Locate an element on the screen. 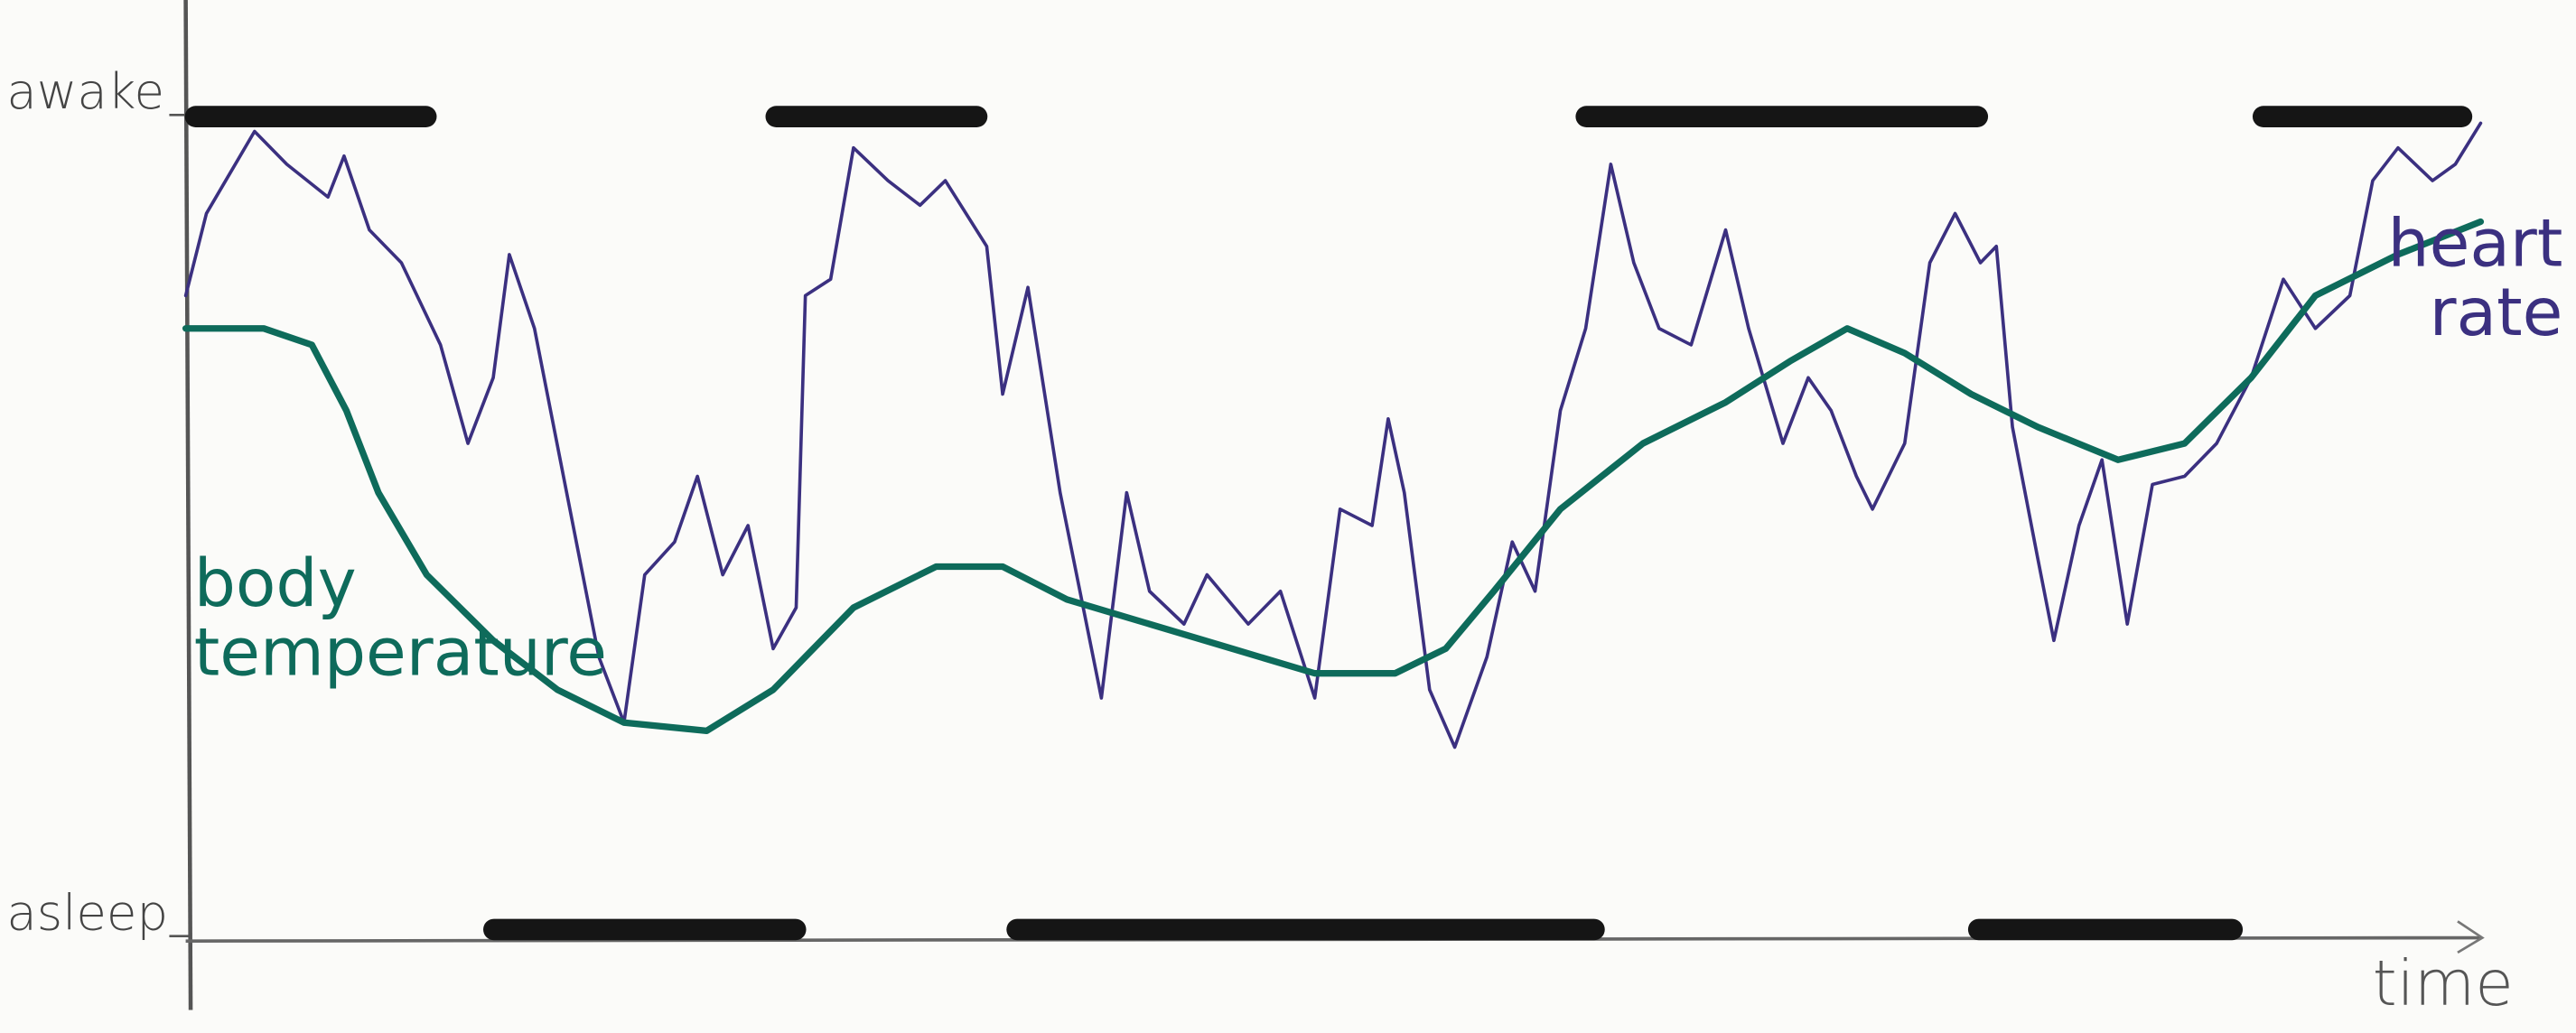 The width and height of the screenshot is (2576, 1033). series-label: heart rate is located at coordinates (2475, 280).